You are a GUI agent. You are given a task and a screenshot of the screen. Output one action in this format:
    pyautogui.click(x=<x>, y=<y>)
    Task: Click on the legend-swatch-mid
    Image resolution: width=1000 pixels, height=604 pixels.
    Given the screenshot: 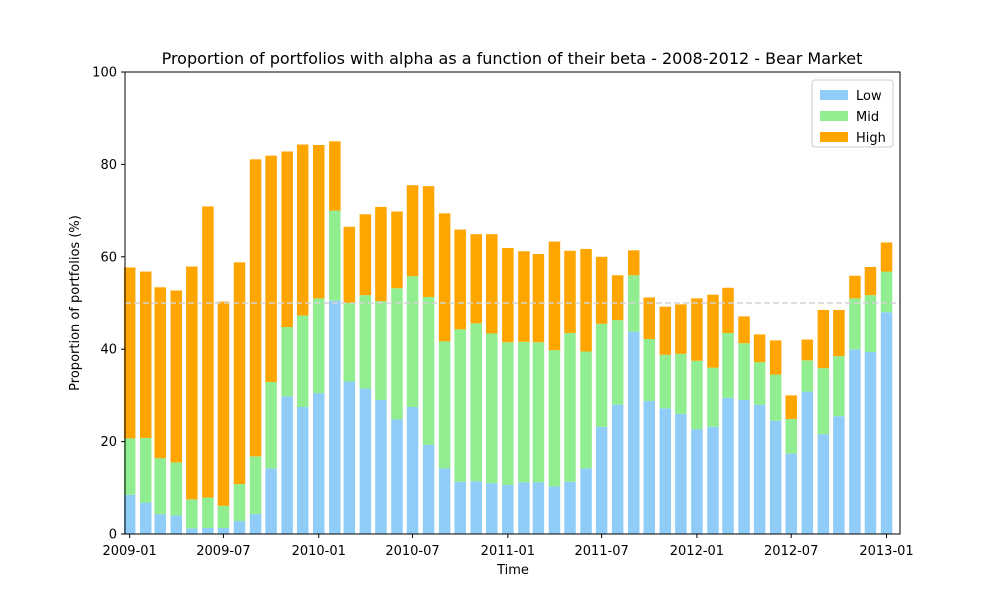 What is the action you would take?
    pyautogui.click(x=834, y=116)
    